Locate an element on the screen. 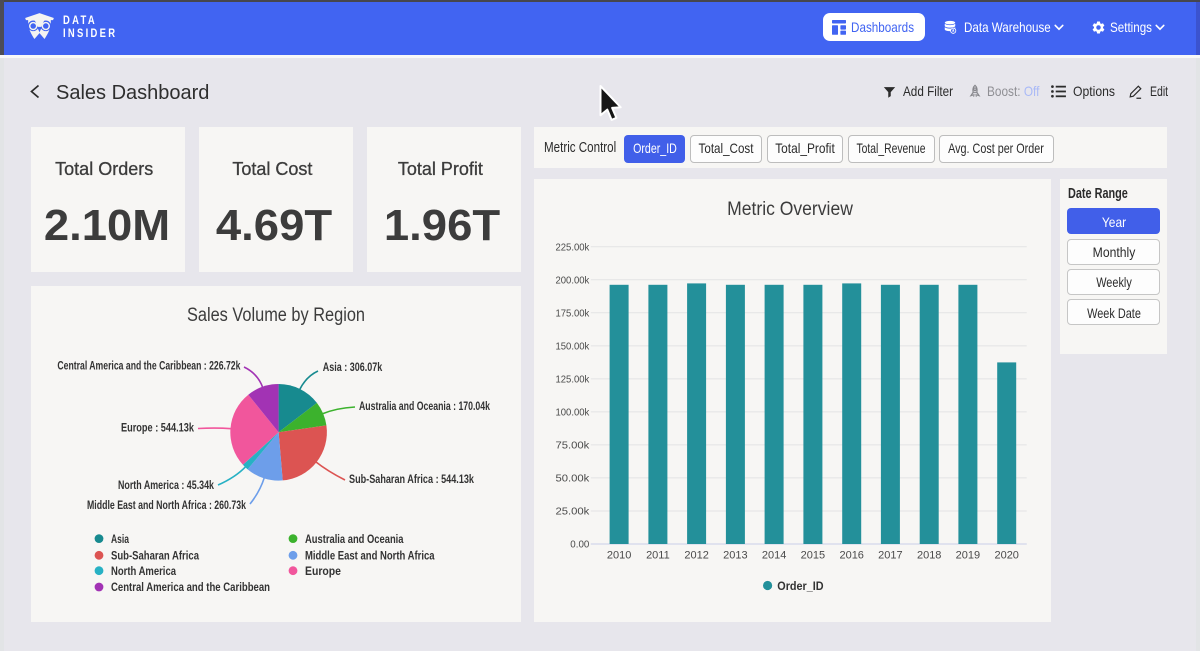  svg-text: 75.00k is located at coordinates (573, 446).